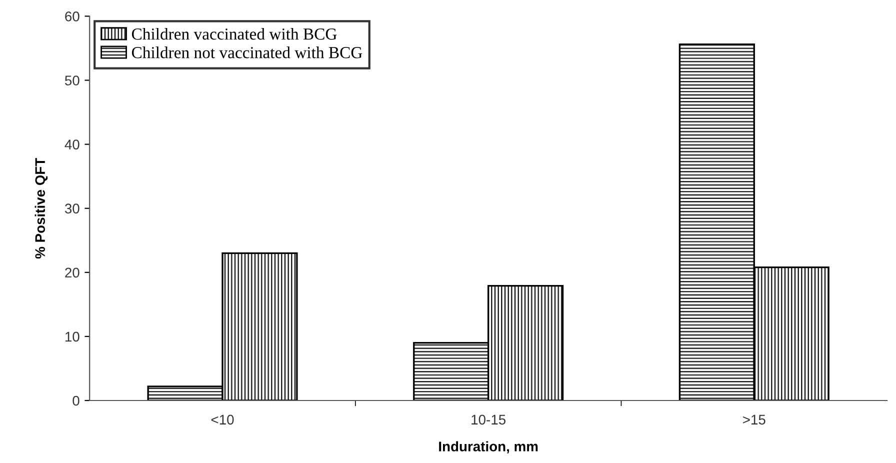  What do you see at coordinates (72, 337) in the screenshot?
I see `y-tick-label: 10` at bounding box center [72, 337].